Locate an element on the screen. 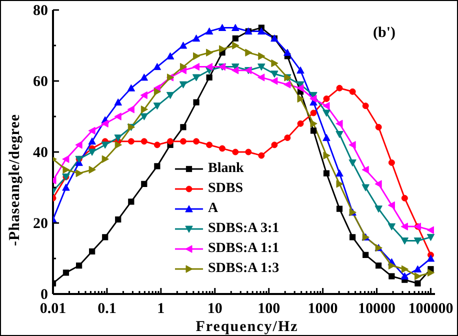  x-tick-label: 10000 is located at coordinates (377, 309).